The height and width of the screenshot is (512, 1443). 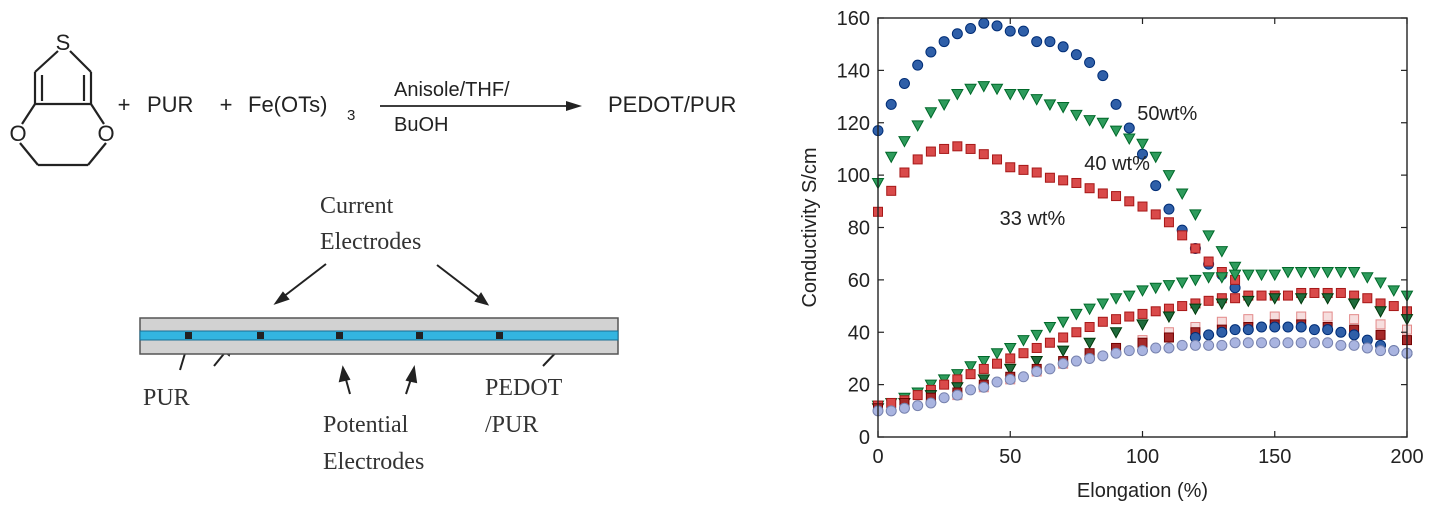 What do you see at coordinates (105, 133) in the screenshot?
I see `oxygen-atom-label-right: O` at bounding box center [105, 133].